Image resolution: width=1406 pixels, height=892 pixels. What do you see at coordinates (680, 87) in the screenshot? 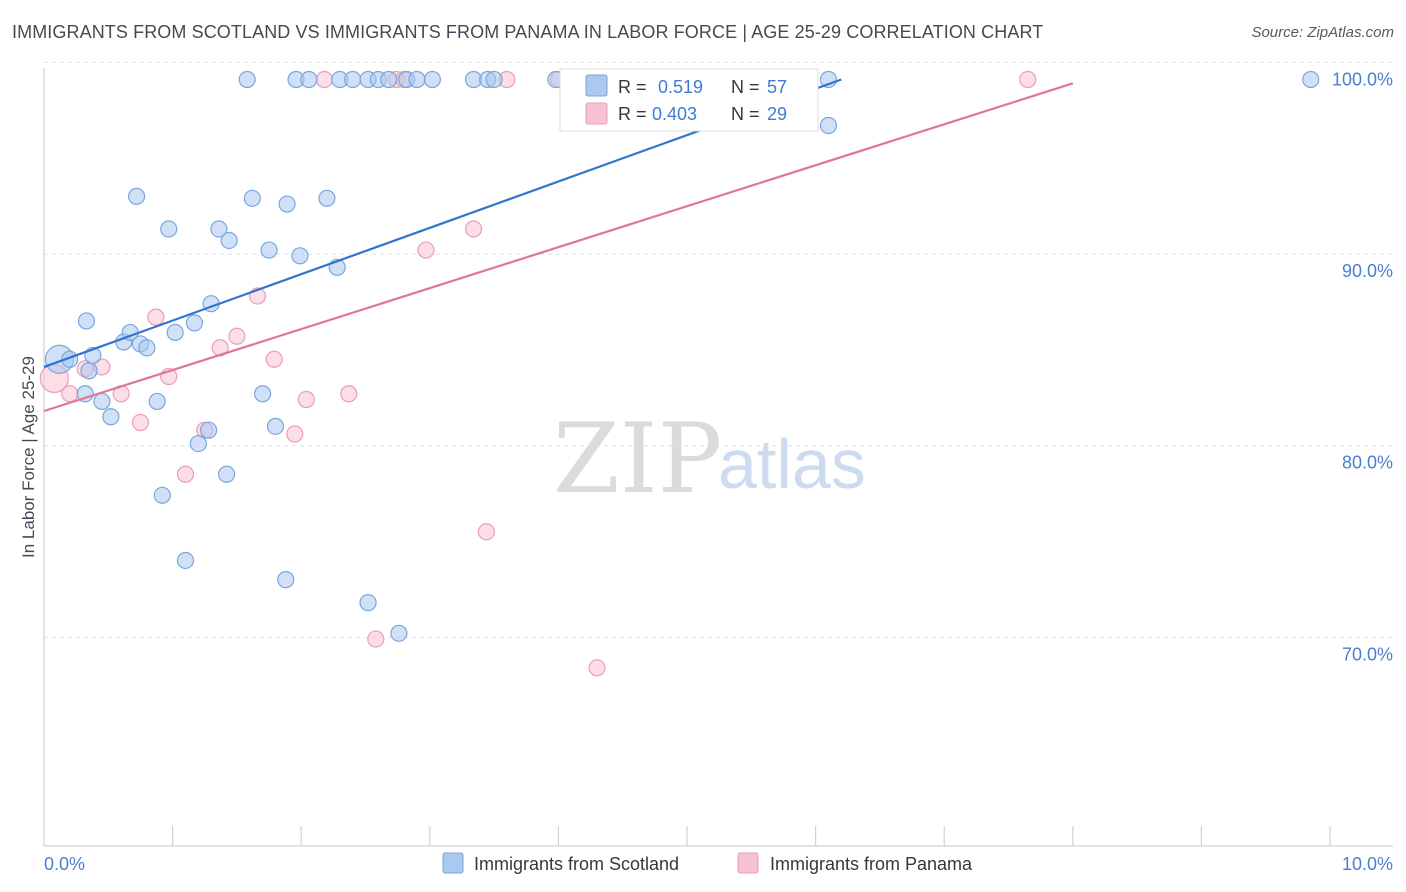
I see `scotland-r-value: 0.519` at bounding box center [680, 87].